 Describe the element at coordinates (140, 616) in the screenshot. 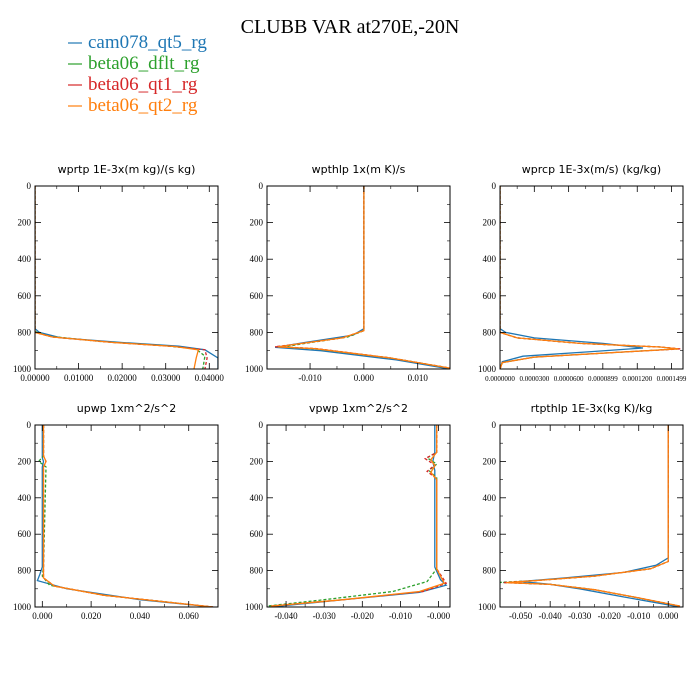

I see `x-tick-label: 0.040` at that location.